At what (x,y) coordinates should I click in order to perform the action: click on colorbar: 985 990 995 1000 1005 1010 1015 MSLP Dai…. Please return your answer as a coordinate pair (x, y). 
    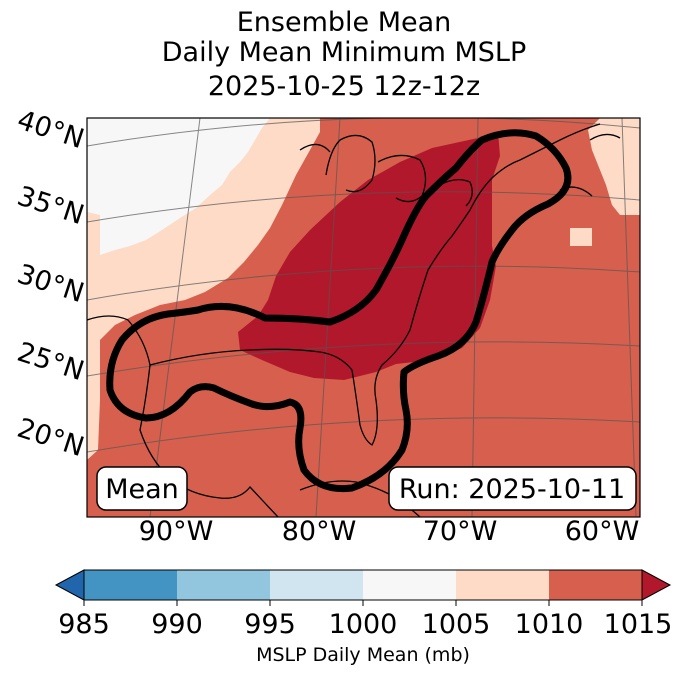
    Looking at the image, I should click on (363, 617).